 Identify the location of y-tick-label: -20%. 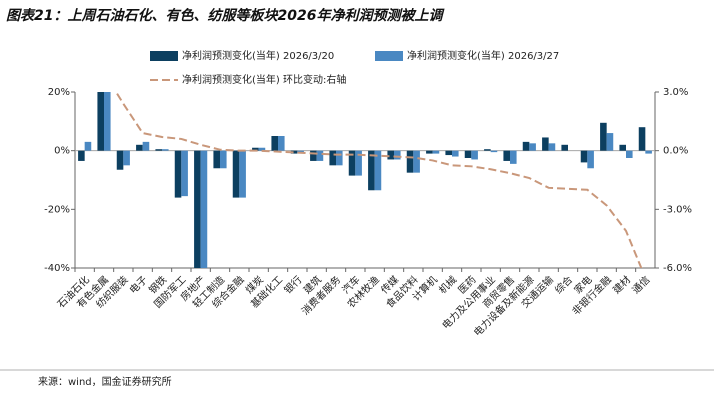
(57, 209).